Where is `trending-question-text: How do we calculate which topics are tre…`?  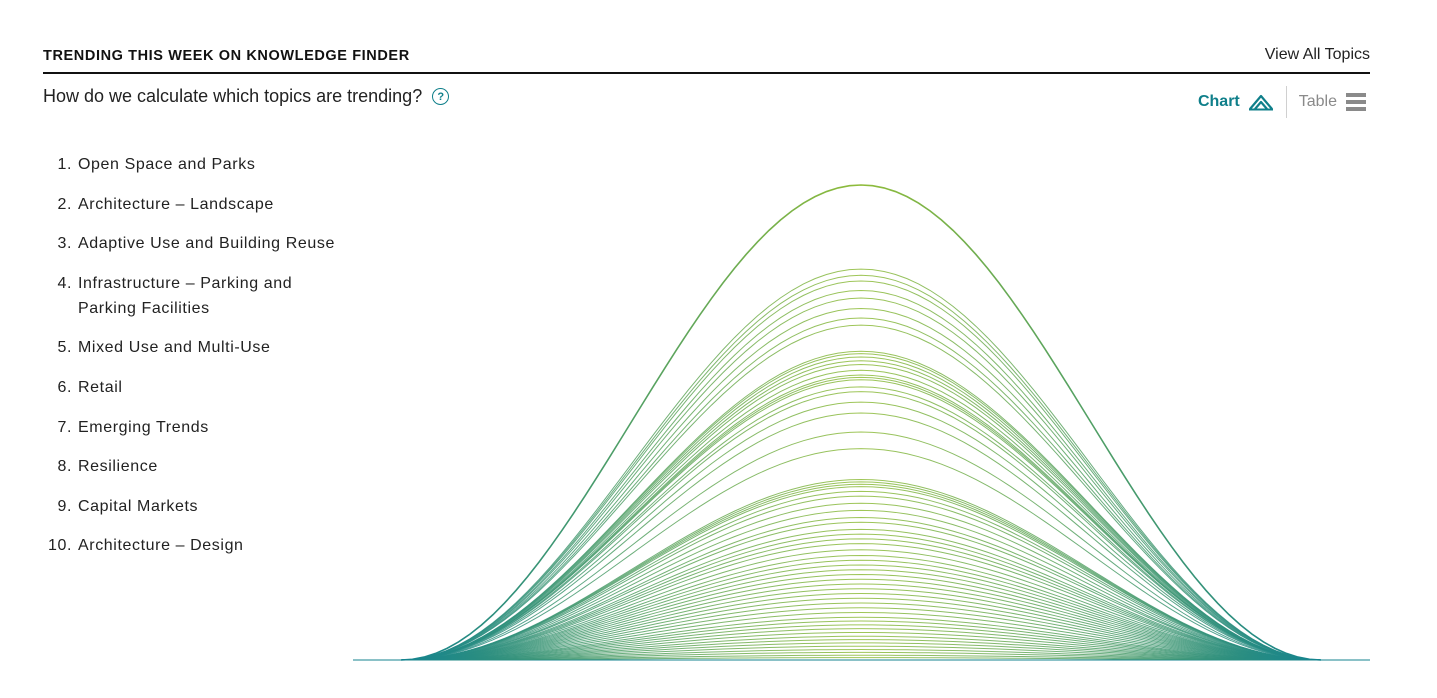
trending-question-text: How do we calculate which topics are tre… is located at coordinates (233, 96).